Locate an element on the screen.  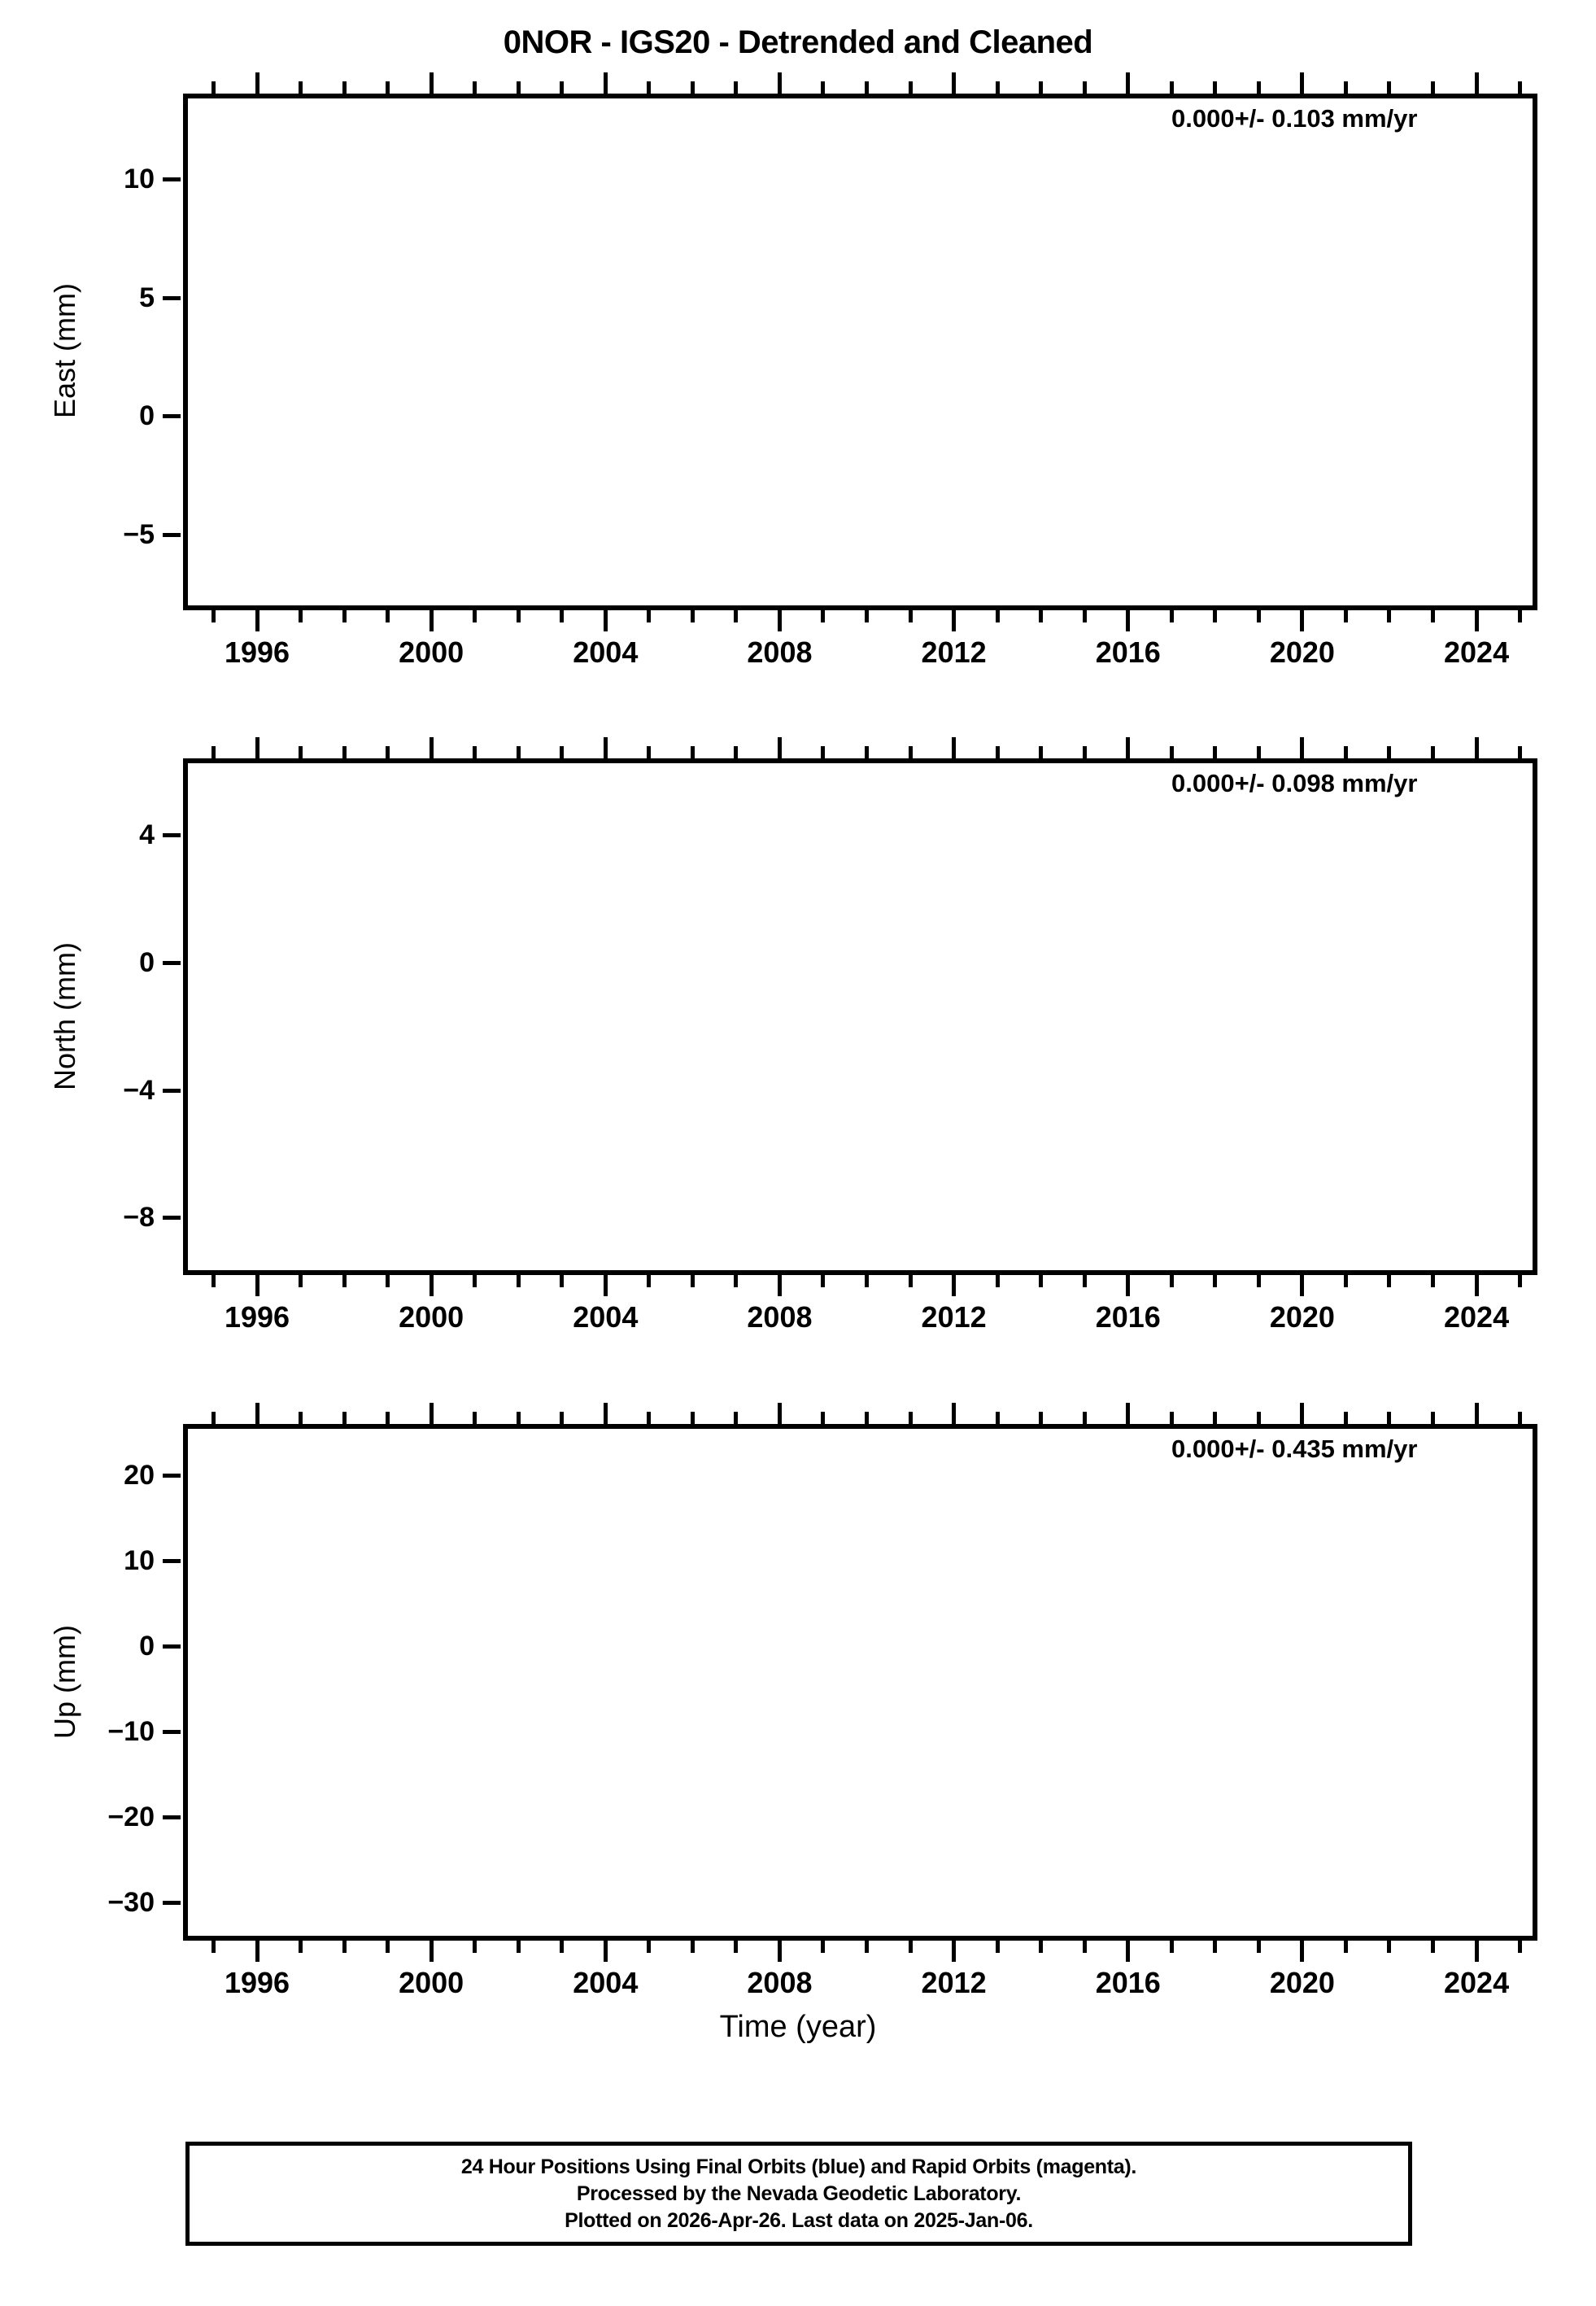
east-rate-annotation: 0.000+/- 0.103 mm/yr is located at coordinates (1294, 118).